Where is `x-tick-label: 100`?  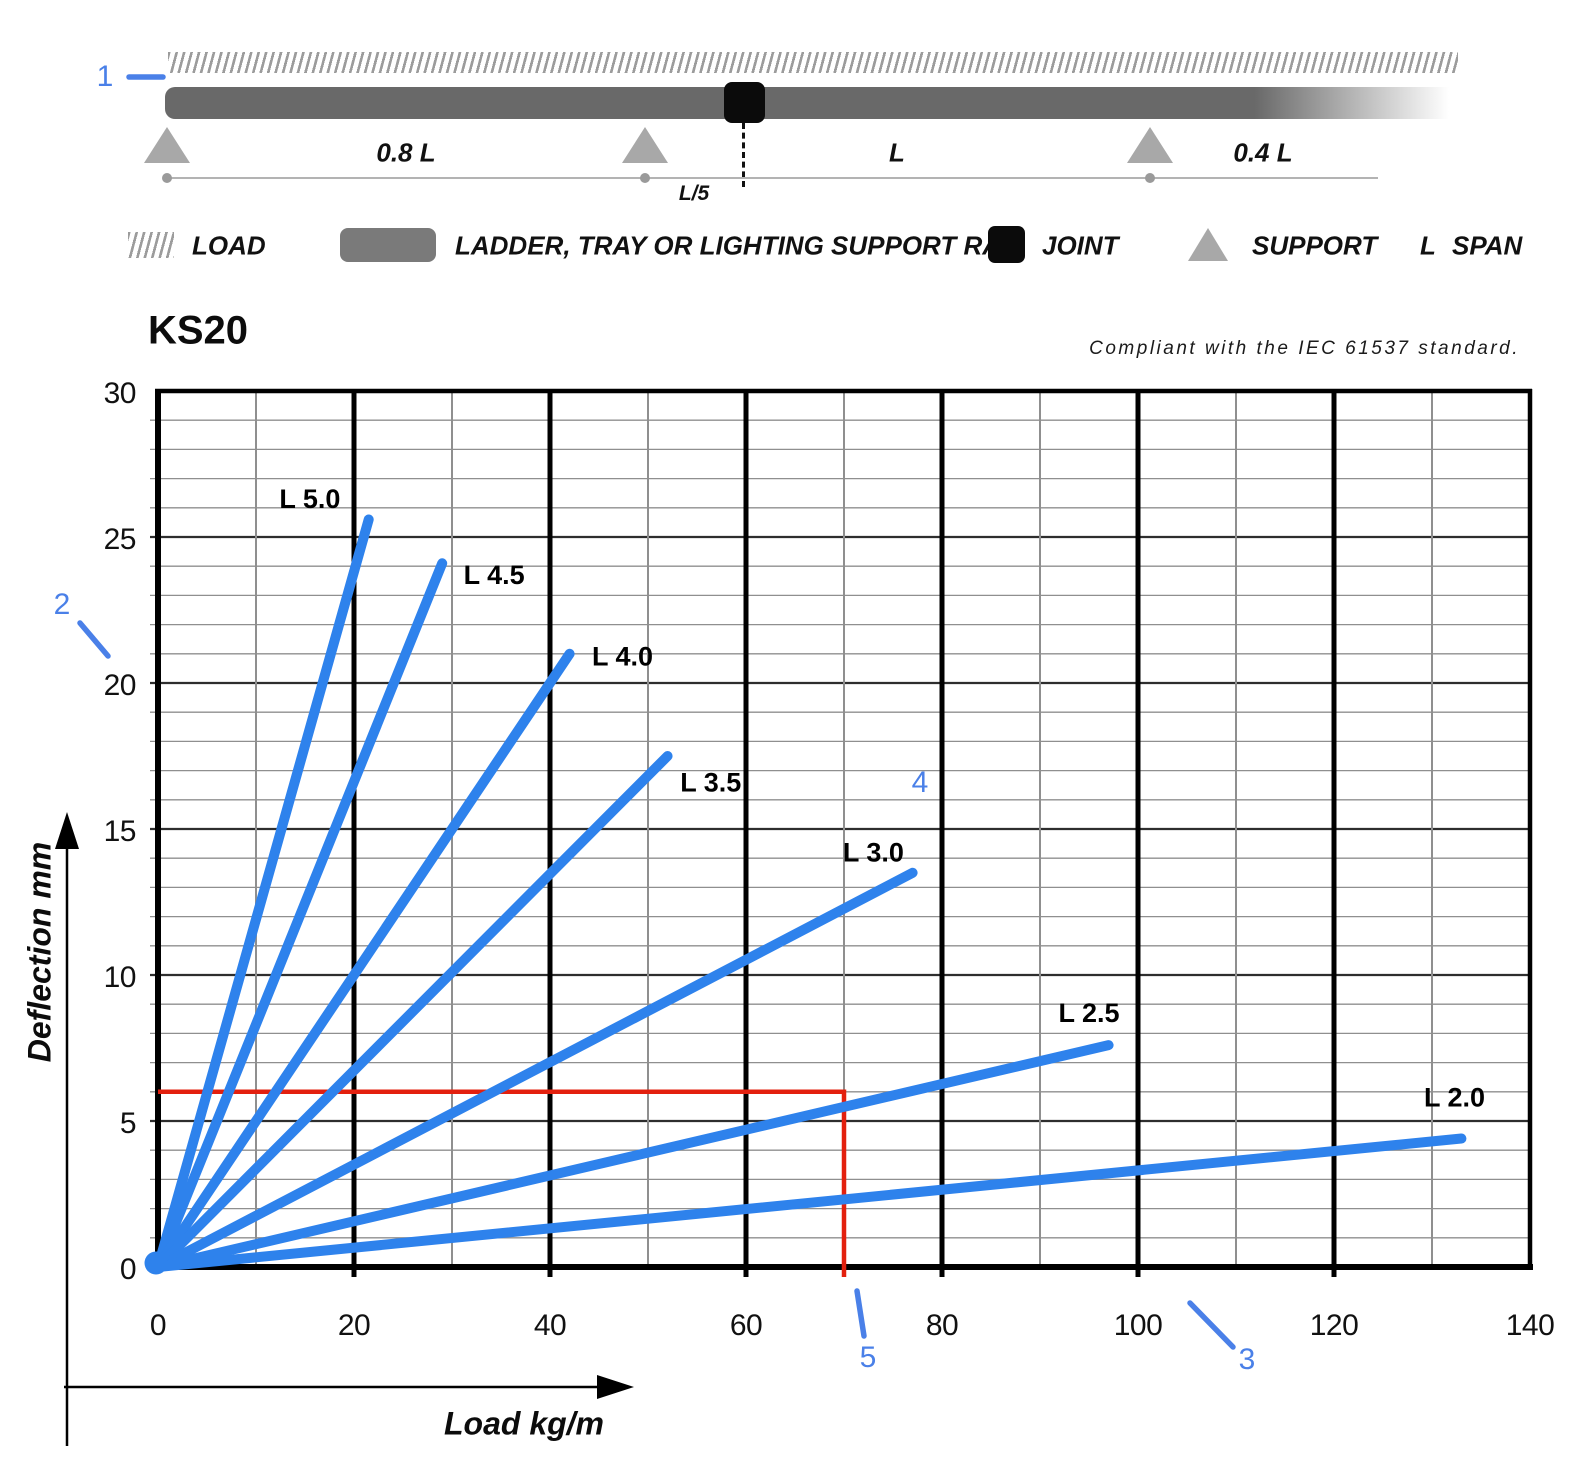 x-tick-label: 100 is located at coordinates (1138, 1325).